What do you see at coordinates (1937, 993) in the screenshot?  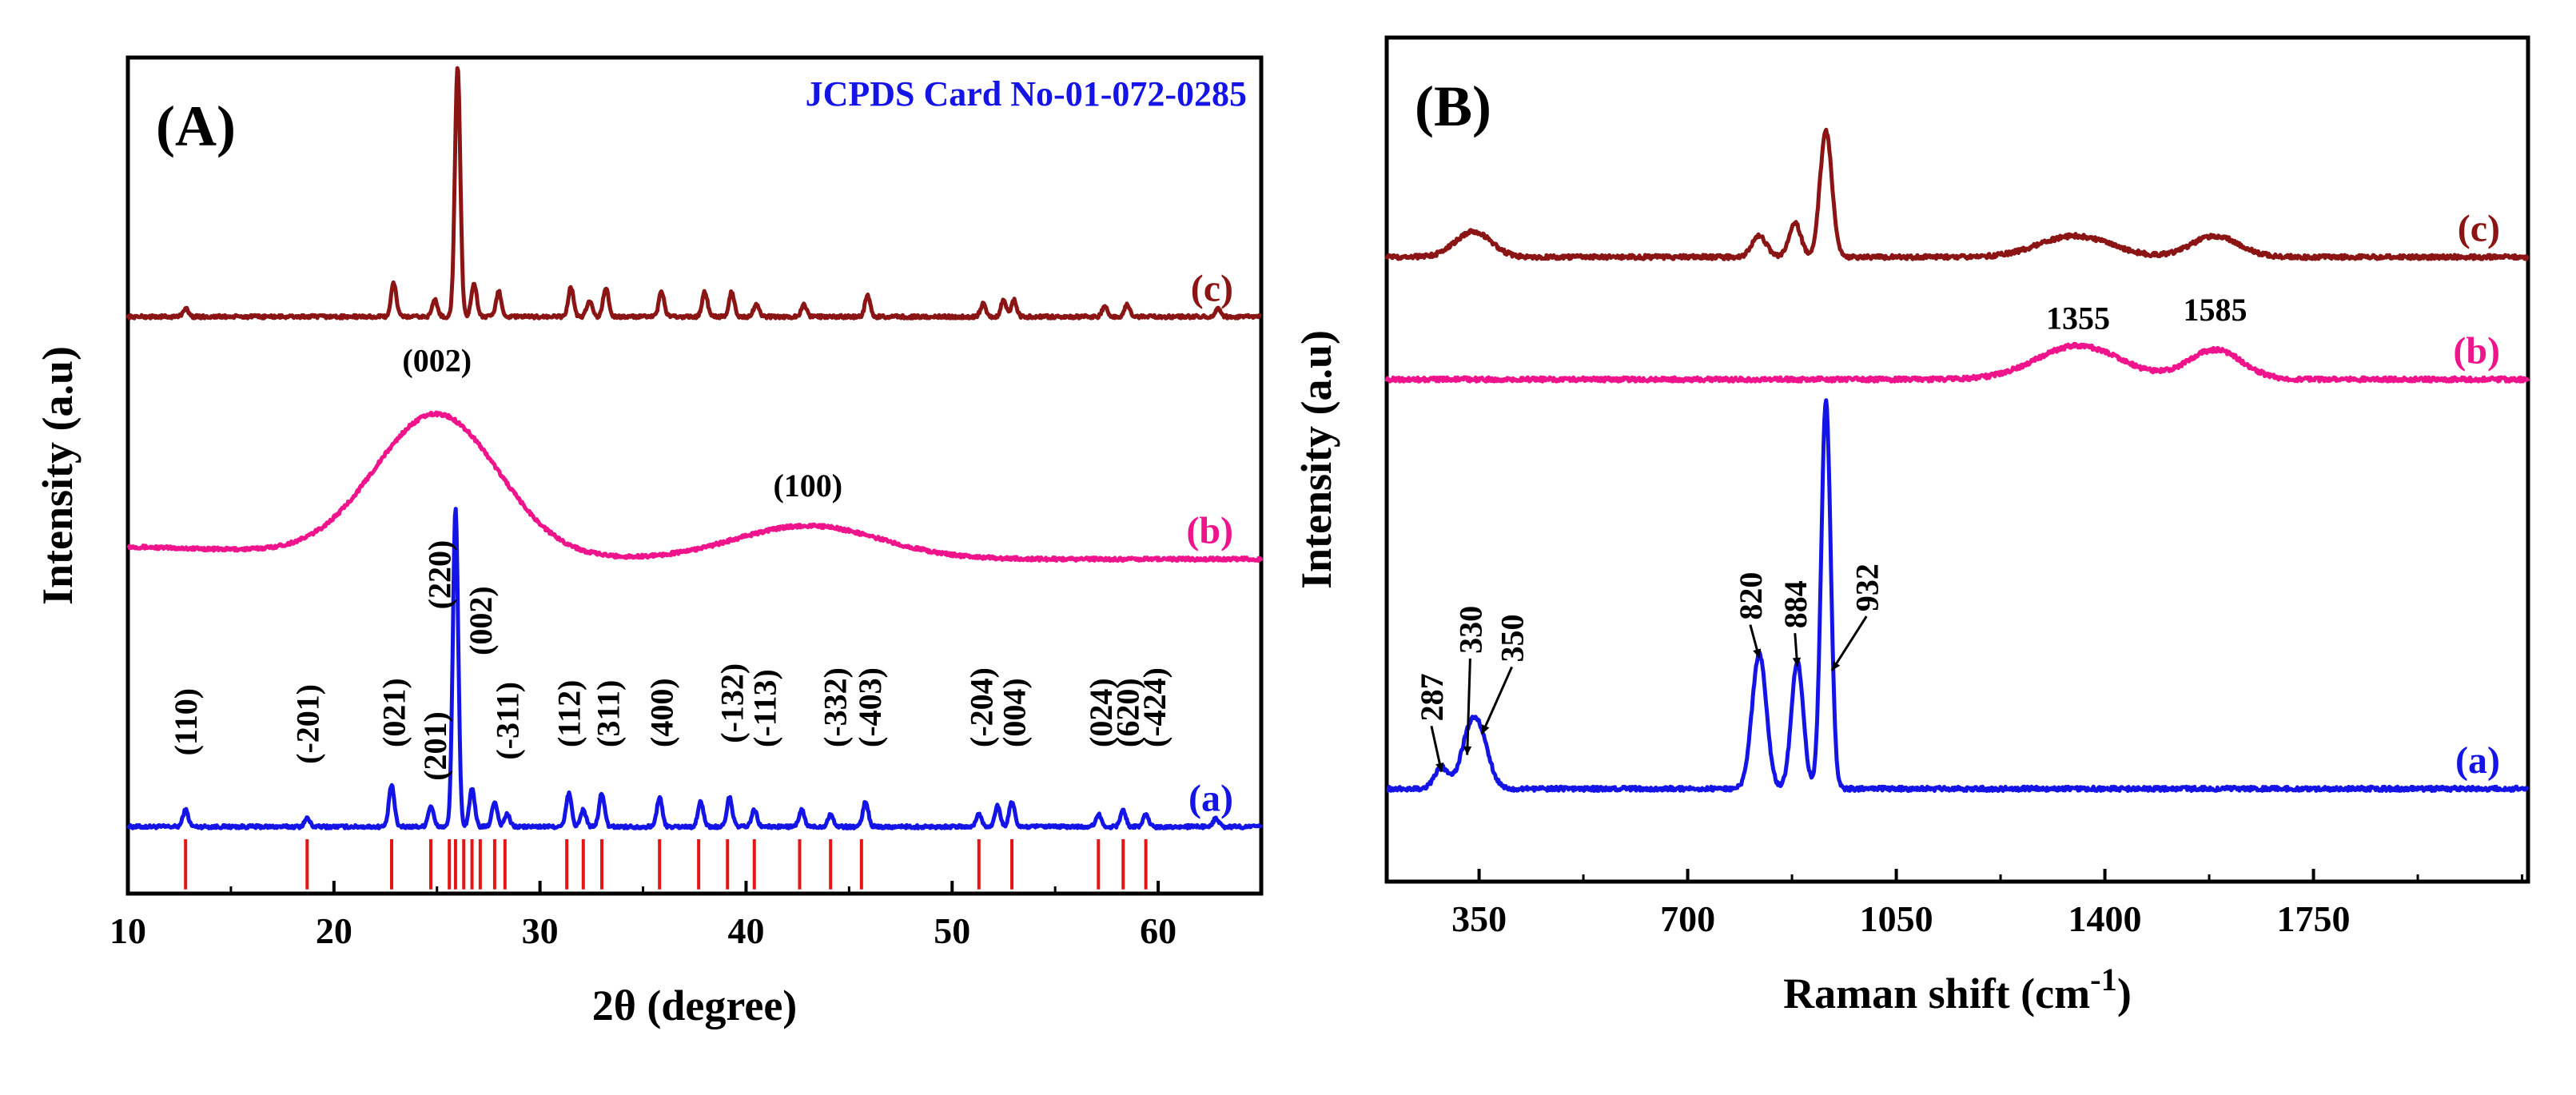 I see `x-axis-label-main: Raman shift (cm` at bounding box center [1937, 993].